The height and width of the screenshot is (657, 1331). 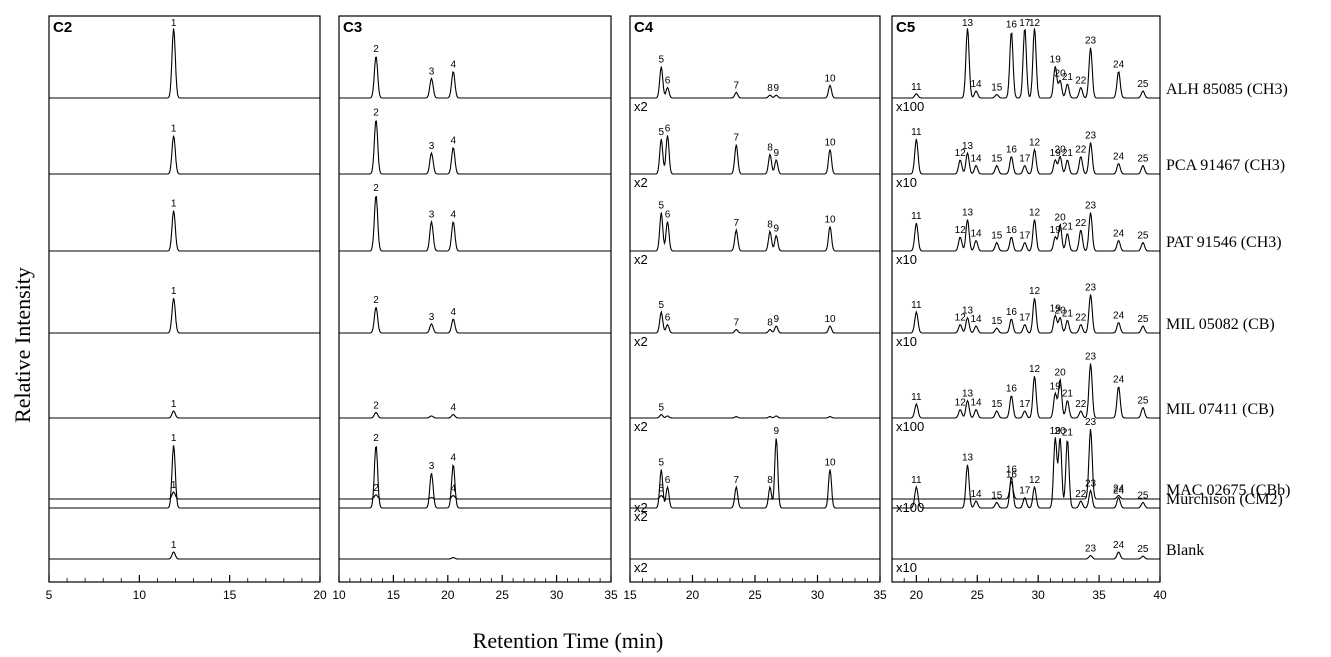 What do you see at coordinates (352, 27) in the screenshot?
I see `panel-title: C3` at bounding box center [352, 27].